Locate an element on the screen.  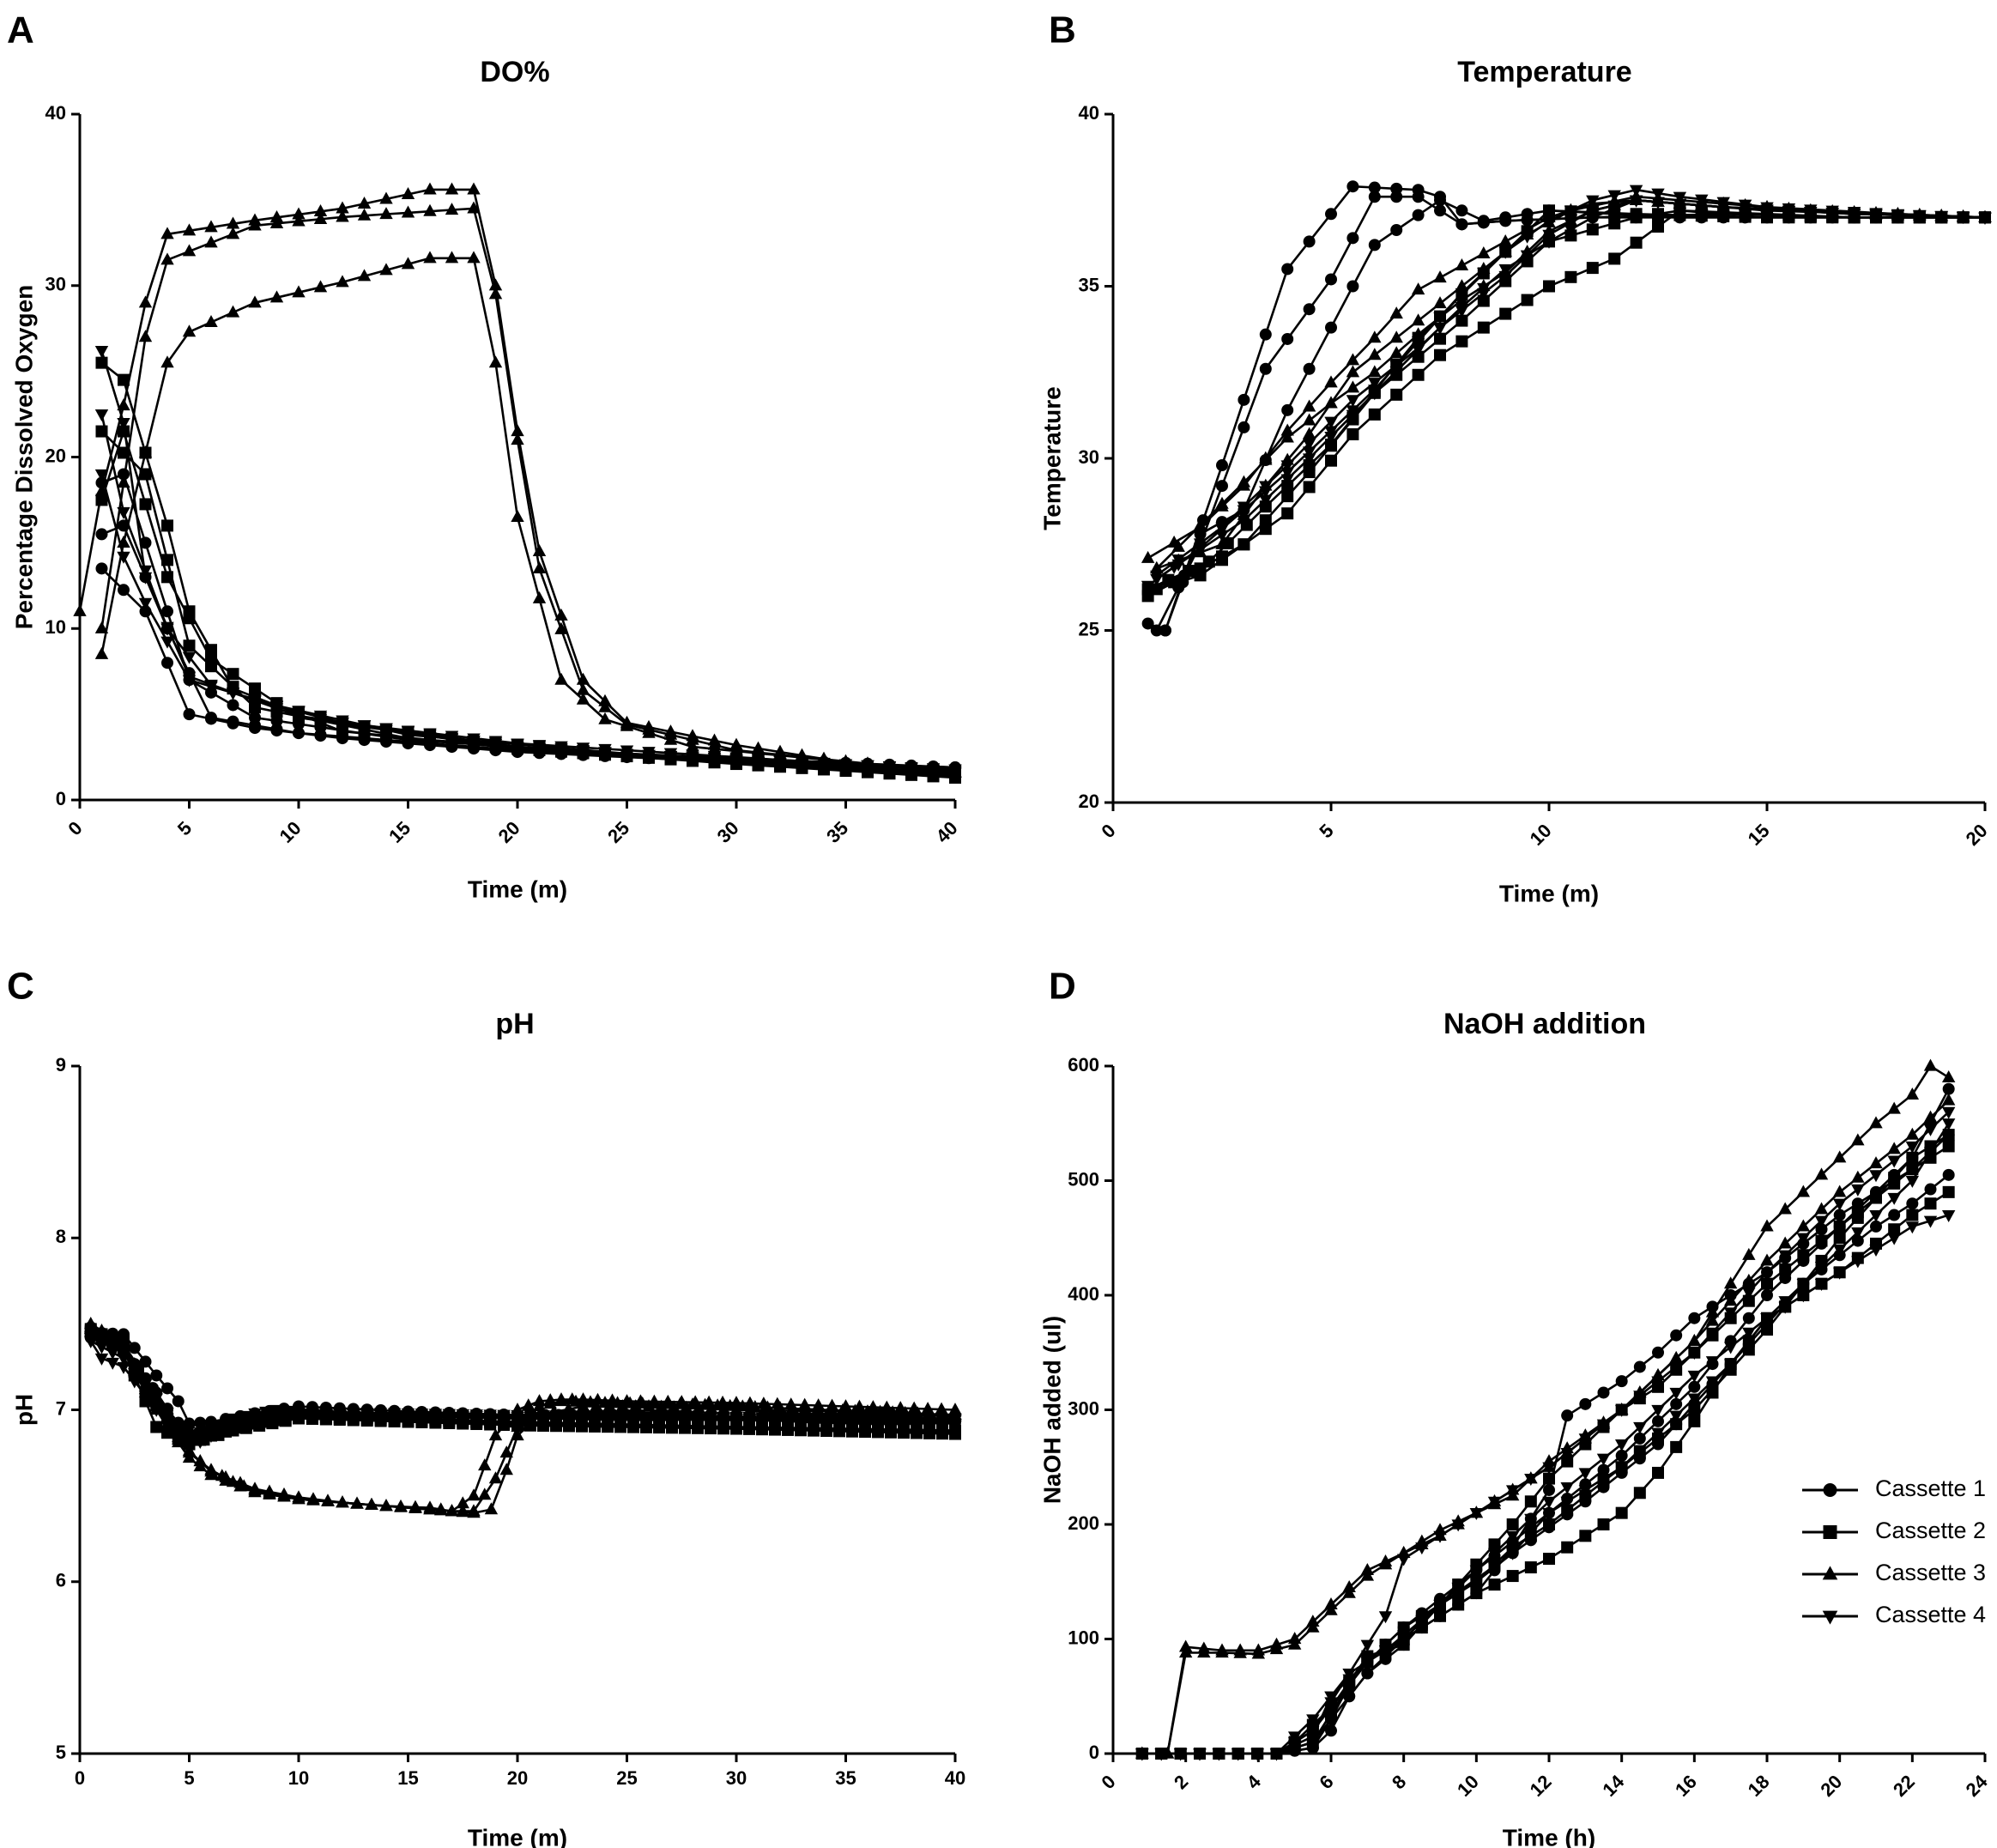
y-tick-label: 25 is located at coordinates (1089, 628).